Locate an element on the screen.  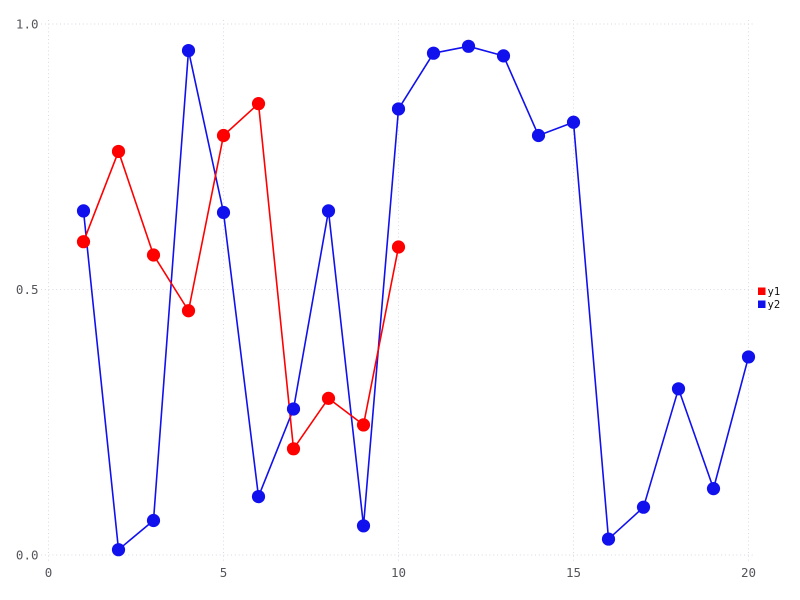
legend-label-y2: y2 is located at coordinates (774, 305).